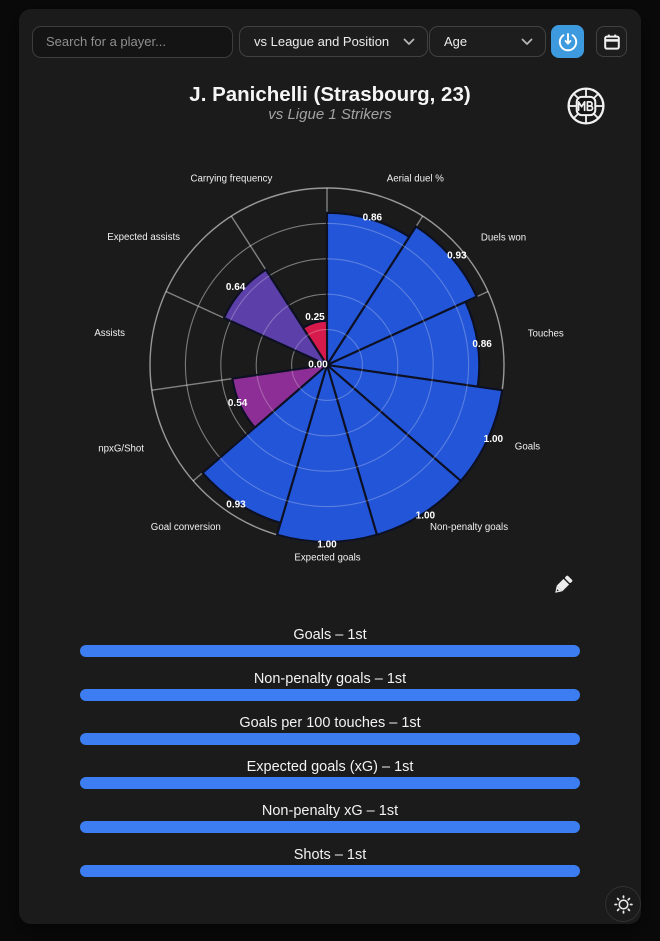 This screenshot has width=660, height=941. What do you see at coordinates (315, 317) in the screenshot?
I see `svg-text: 0.25` at bounding box center [315, 317].